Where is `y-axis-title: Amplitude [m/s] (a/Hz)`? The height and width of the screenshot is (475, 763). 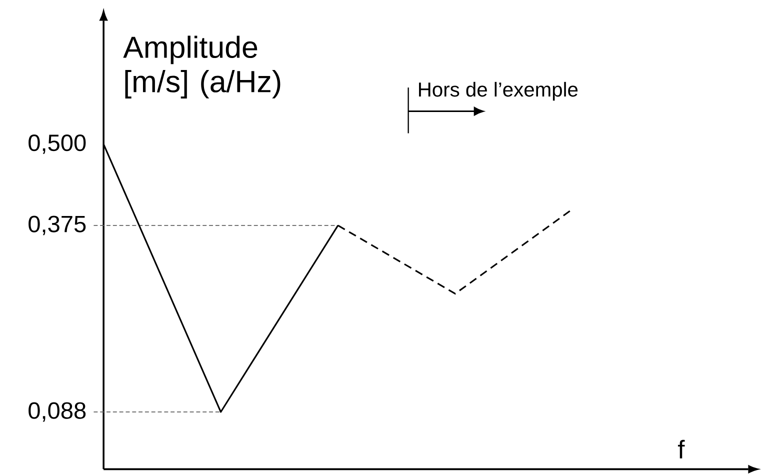
y-axis-title: Amplitude [m/s] (a/Hz) is located at coordinates (201, 67).